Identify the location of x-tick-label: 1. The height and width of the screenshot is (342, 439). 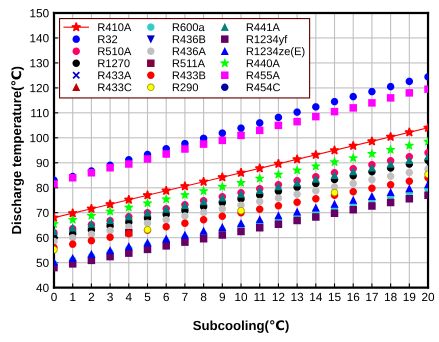
(73, 297).